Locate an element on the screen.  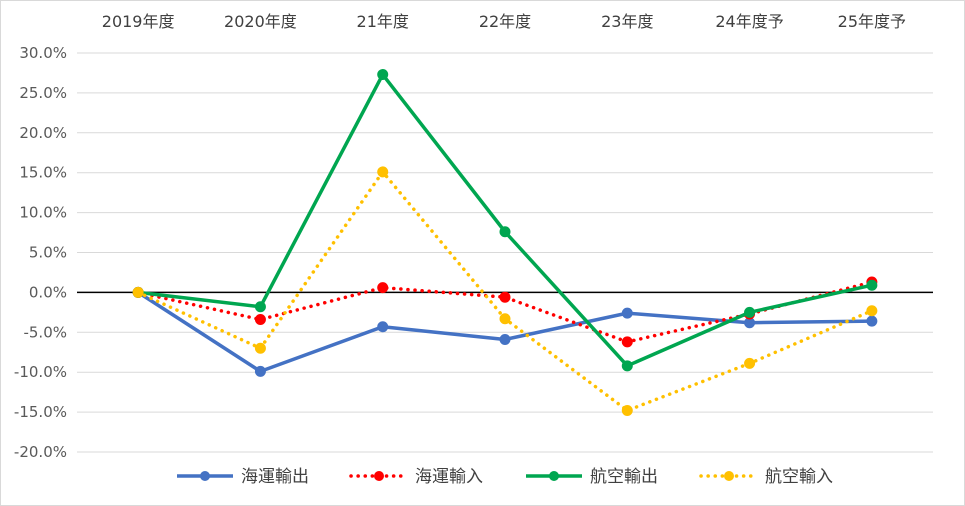
y-tick-label: -15.0% is located at coordinates (40, 412).